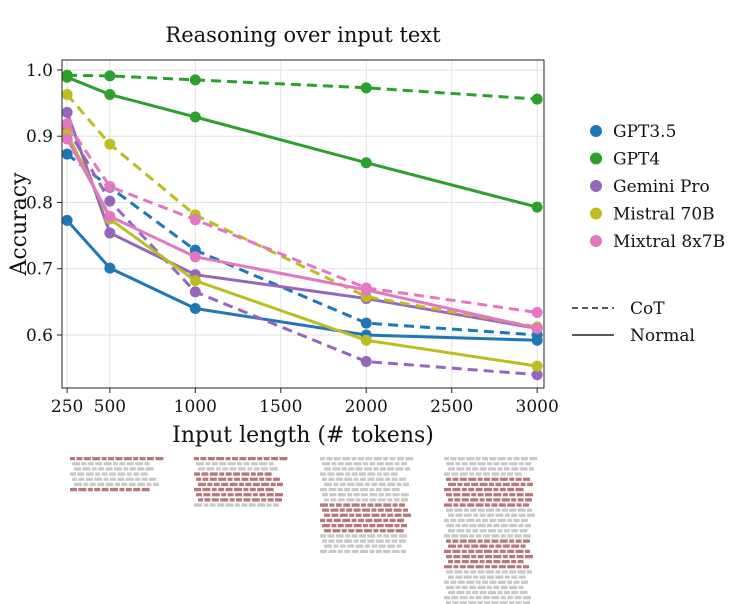 This screenshot has width=733, height=604. Describe the element at coordinates (241, 482) in the screenshot. I see `input-illustration` at that location.